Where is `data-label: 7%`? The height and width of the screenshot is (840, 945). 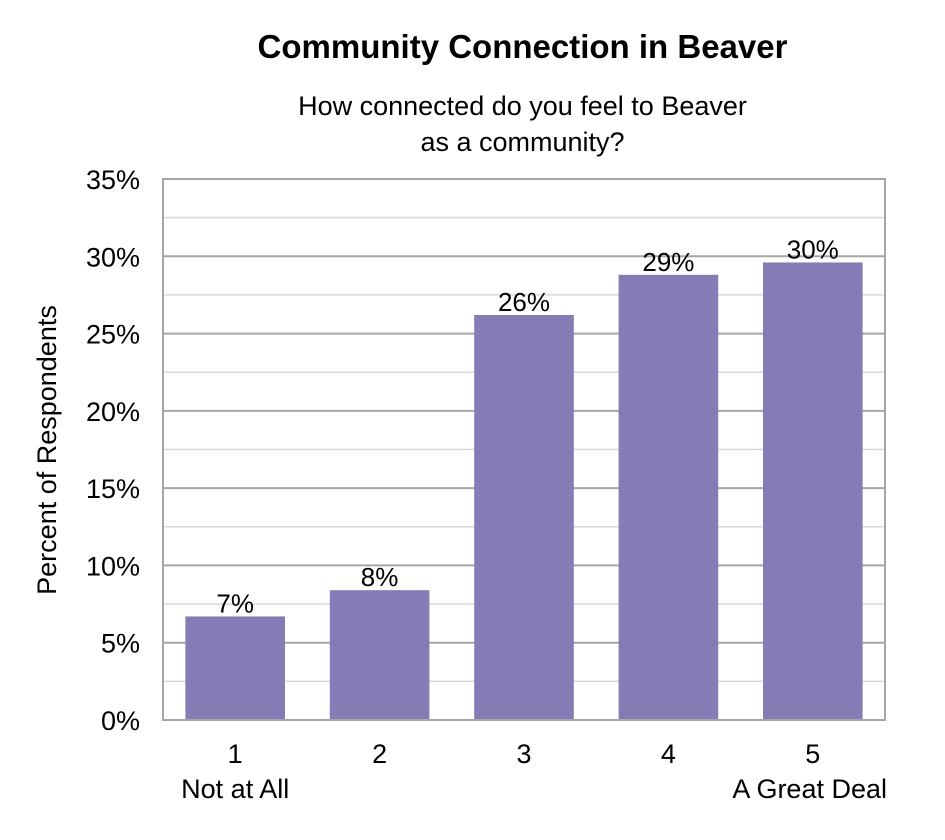
data-label: 7% is located at coordinates (235, 603).